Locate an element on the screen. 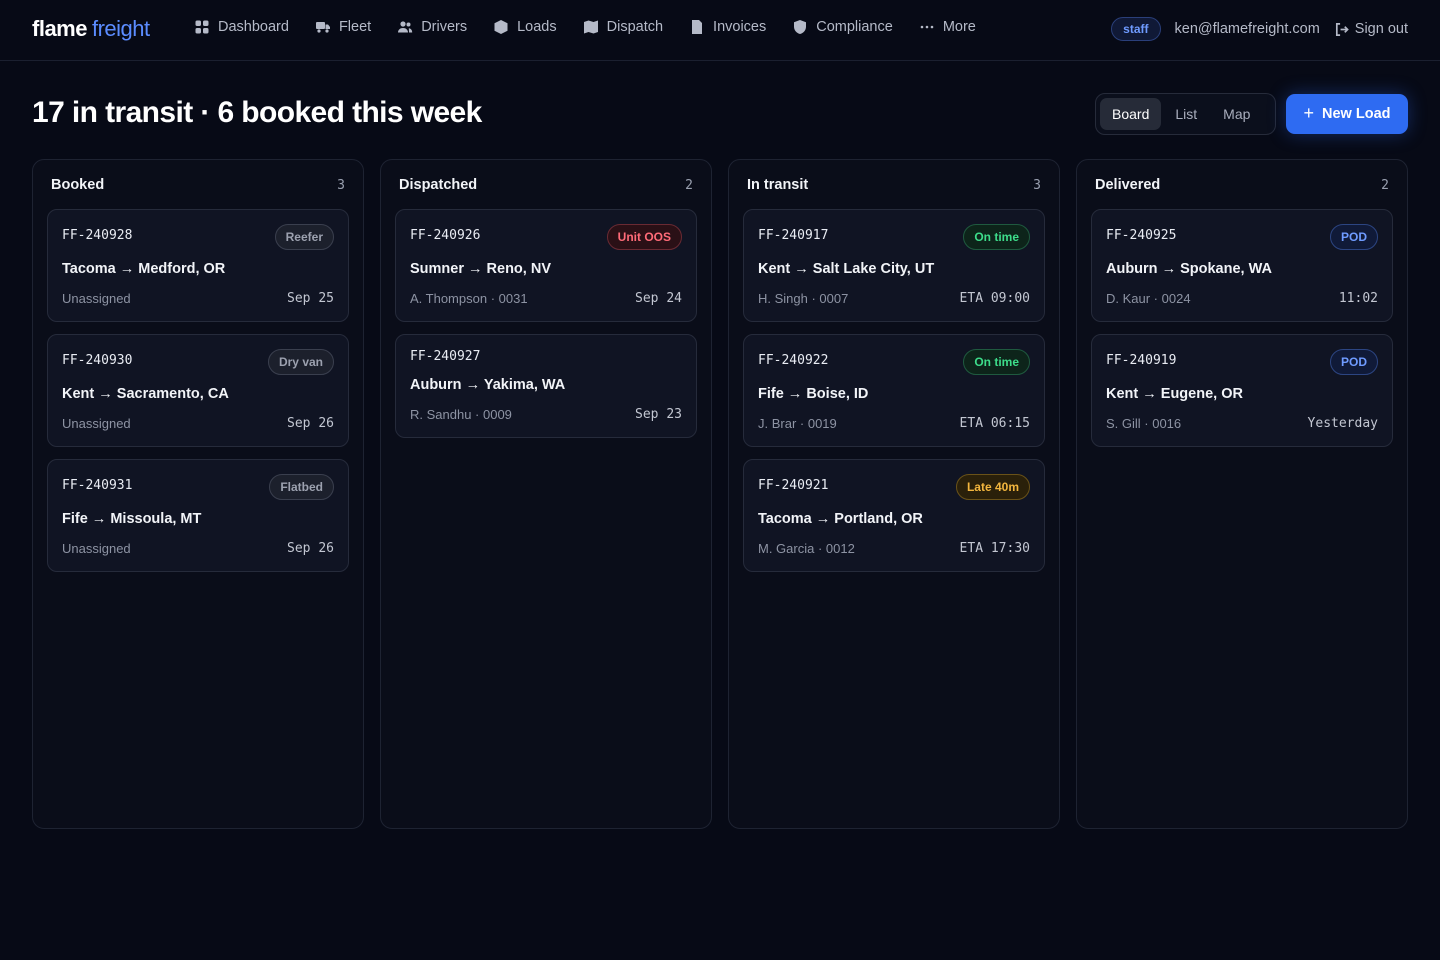  column-count: 2 is located at coordinates (1385, 185).